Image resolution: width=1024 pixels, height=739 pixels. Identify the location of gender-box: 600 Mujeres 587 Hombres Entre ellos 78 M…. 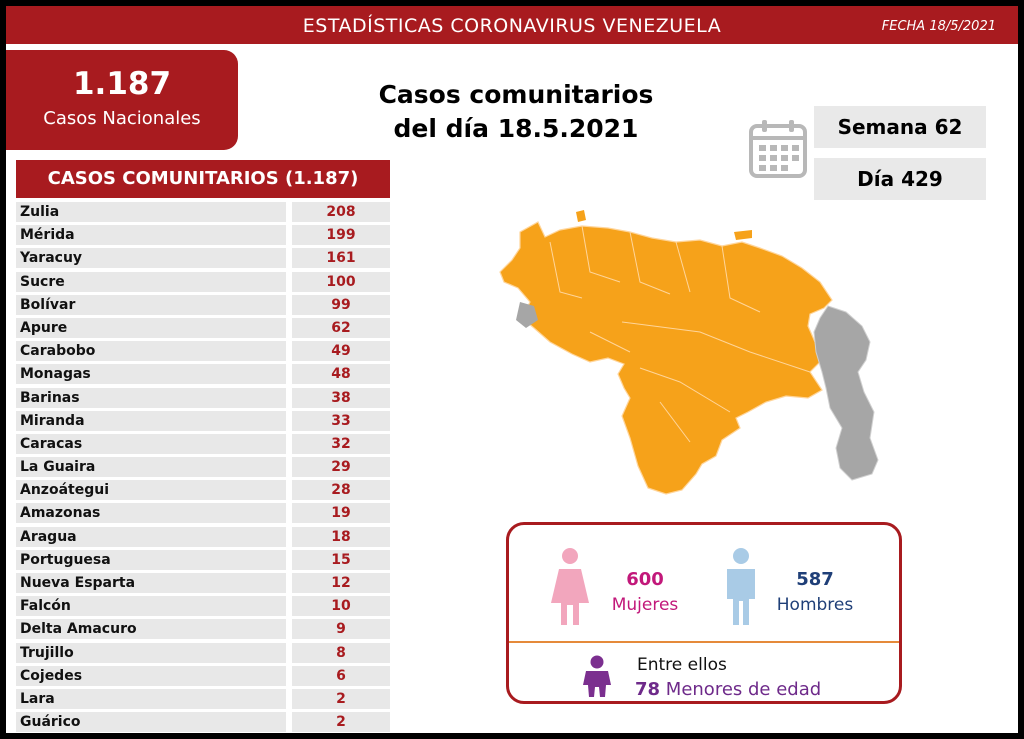
(704, 613).